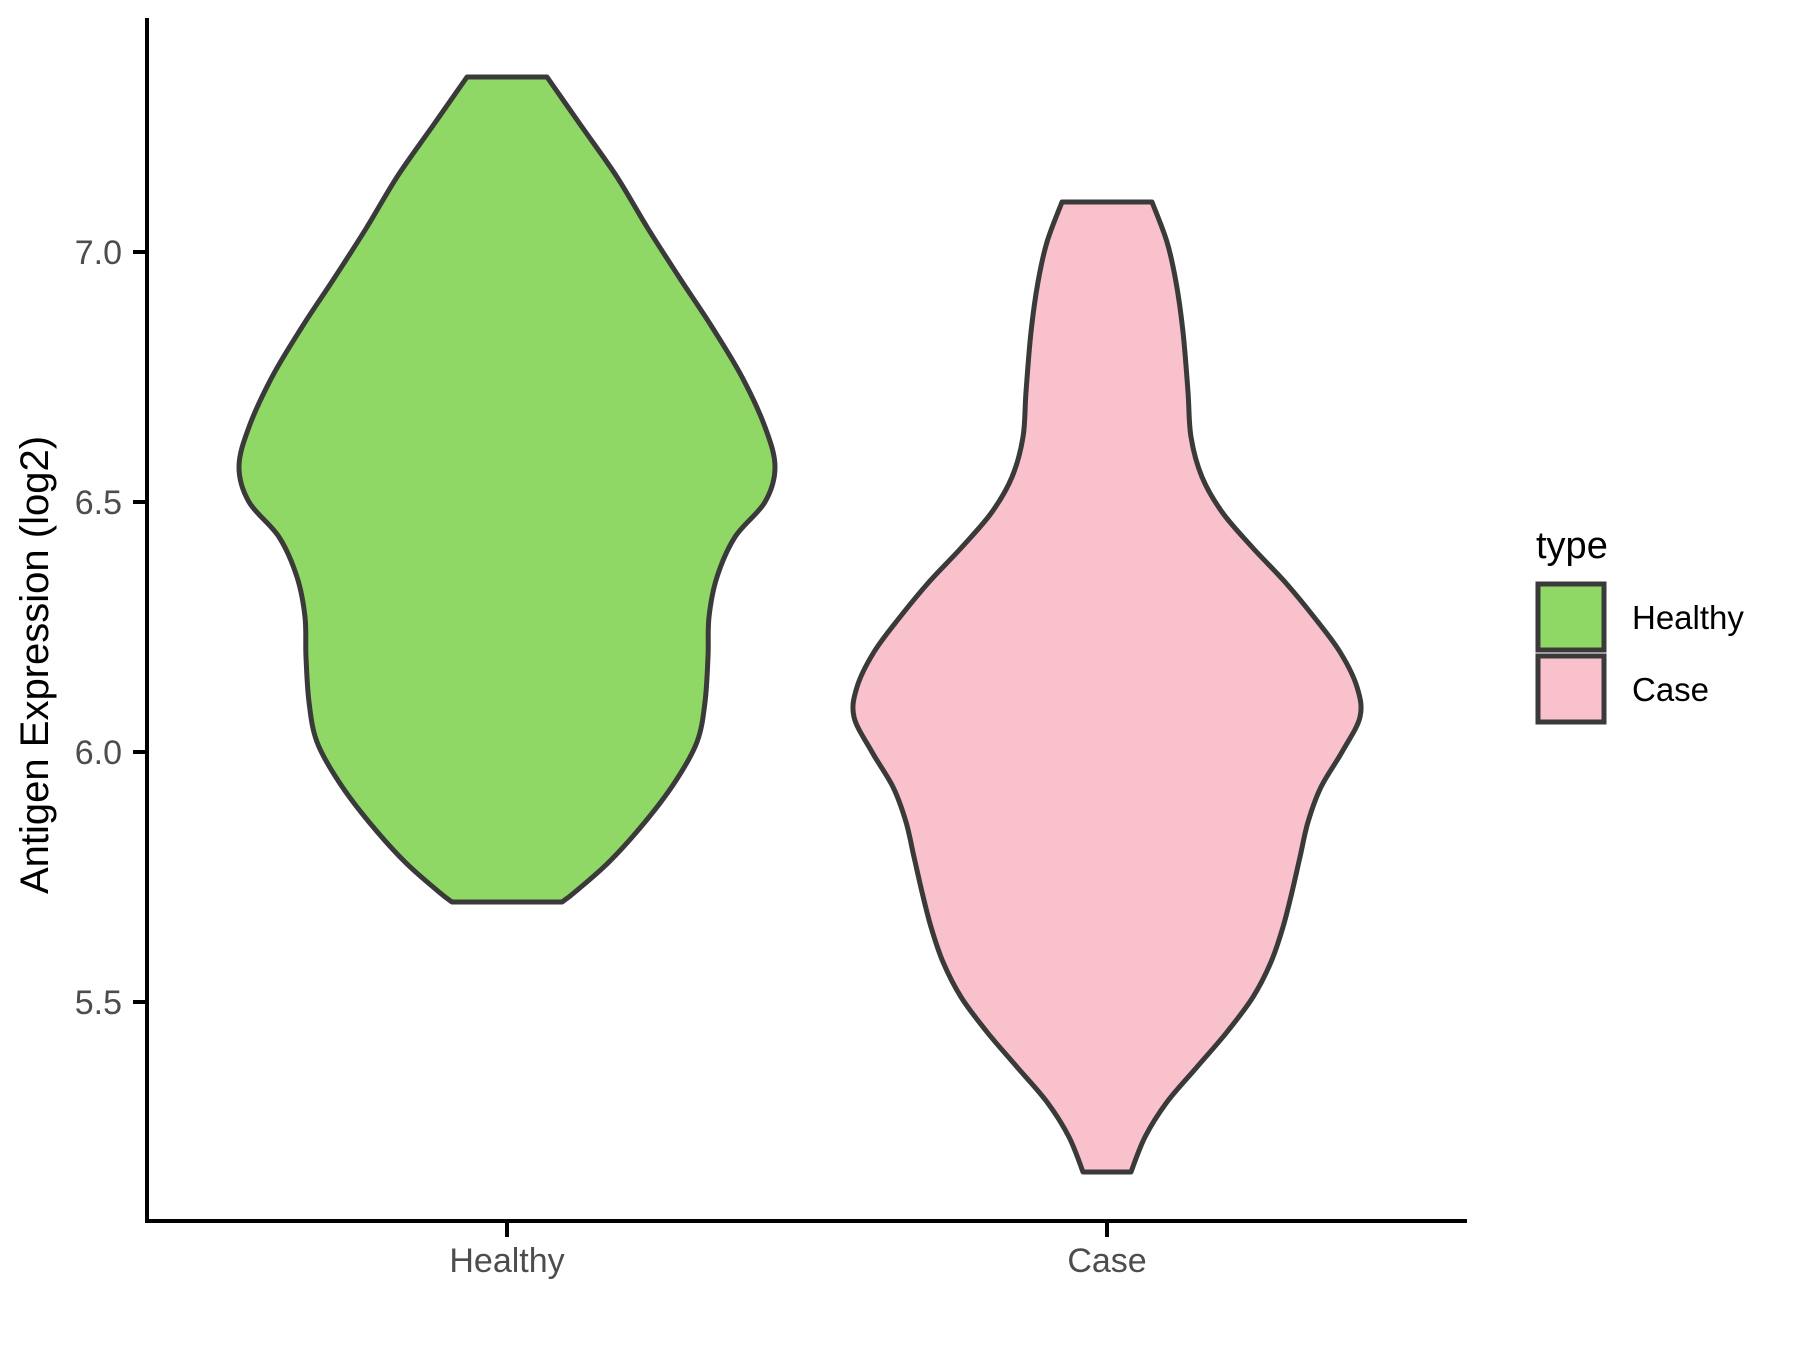 The width and height of the screenshot is (1800, 1350). What do you see at coordinates (98, 503) in the screenshot?
I see `y-tick-label-6-5: 6.5` at bounding box center [98, 503].